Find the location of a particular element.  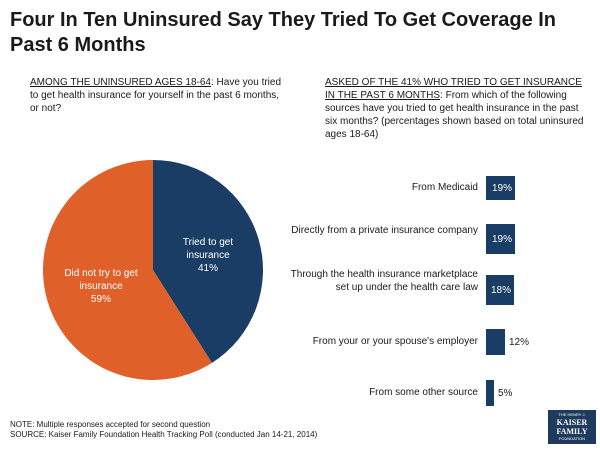

pie-label-tried-value: 41% is located at coordinates (207, 268).